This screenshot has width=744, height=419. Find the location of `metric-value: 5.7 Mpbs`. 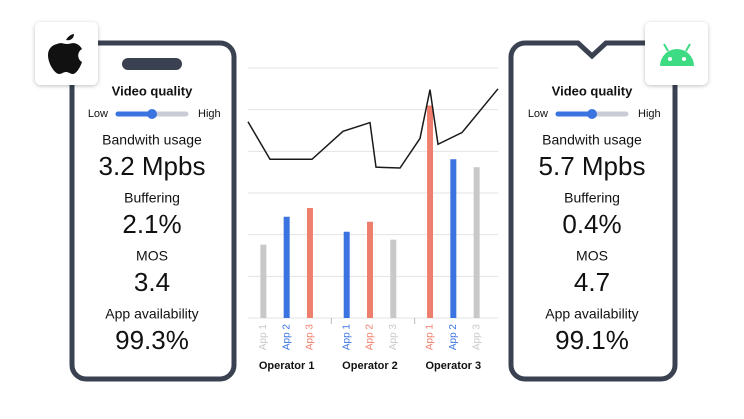

metric-value: 5.7 Mpbs is located at coordinates (592, 166).